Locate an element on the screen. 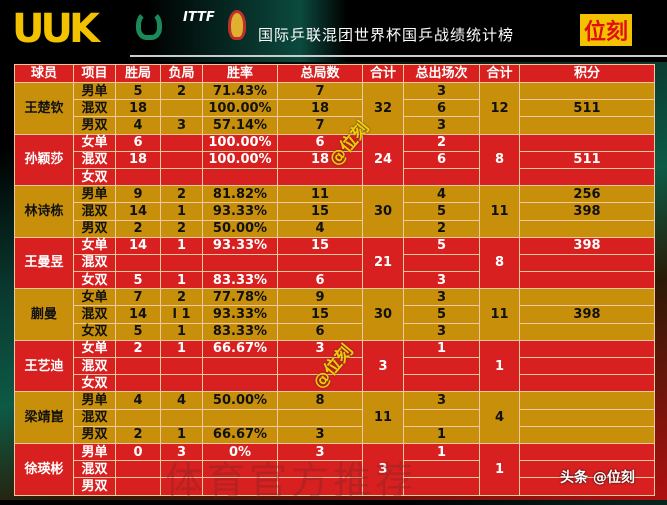 Image resolution: width=667 pixels, height=505 pixels. appearances-sum-cell: 11 is located at coordinates (499, 314).